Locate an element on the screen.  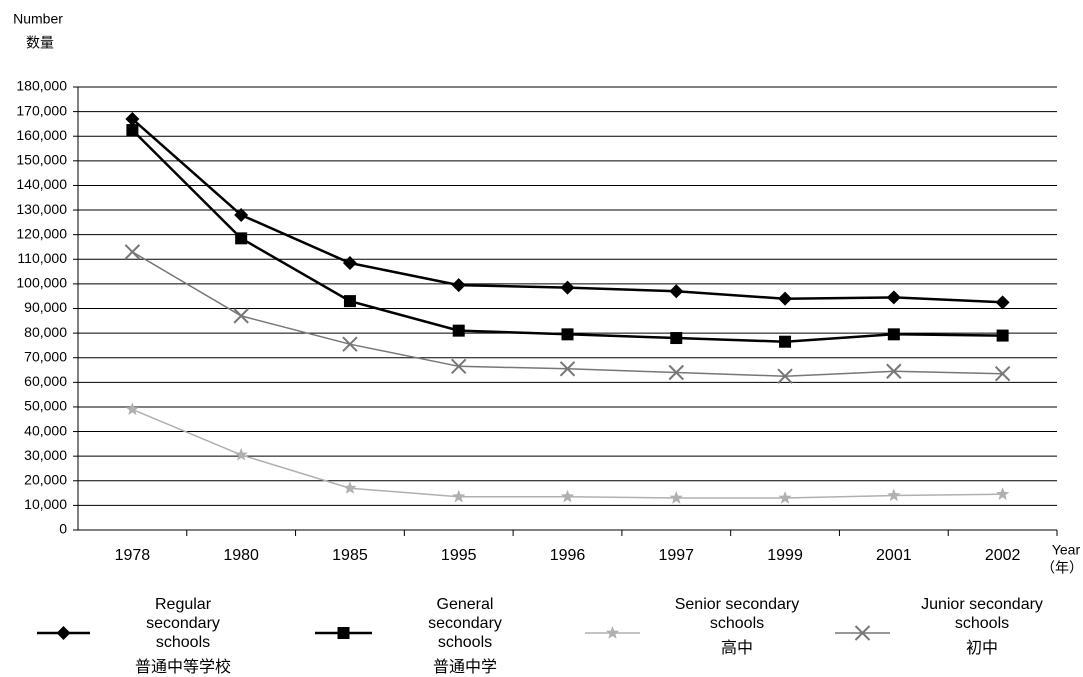
x-tick-label: 1980 is located at coordinates (241, 555).